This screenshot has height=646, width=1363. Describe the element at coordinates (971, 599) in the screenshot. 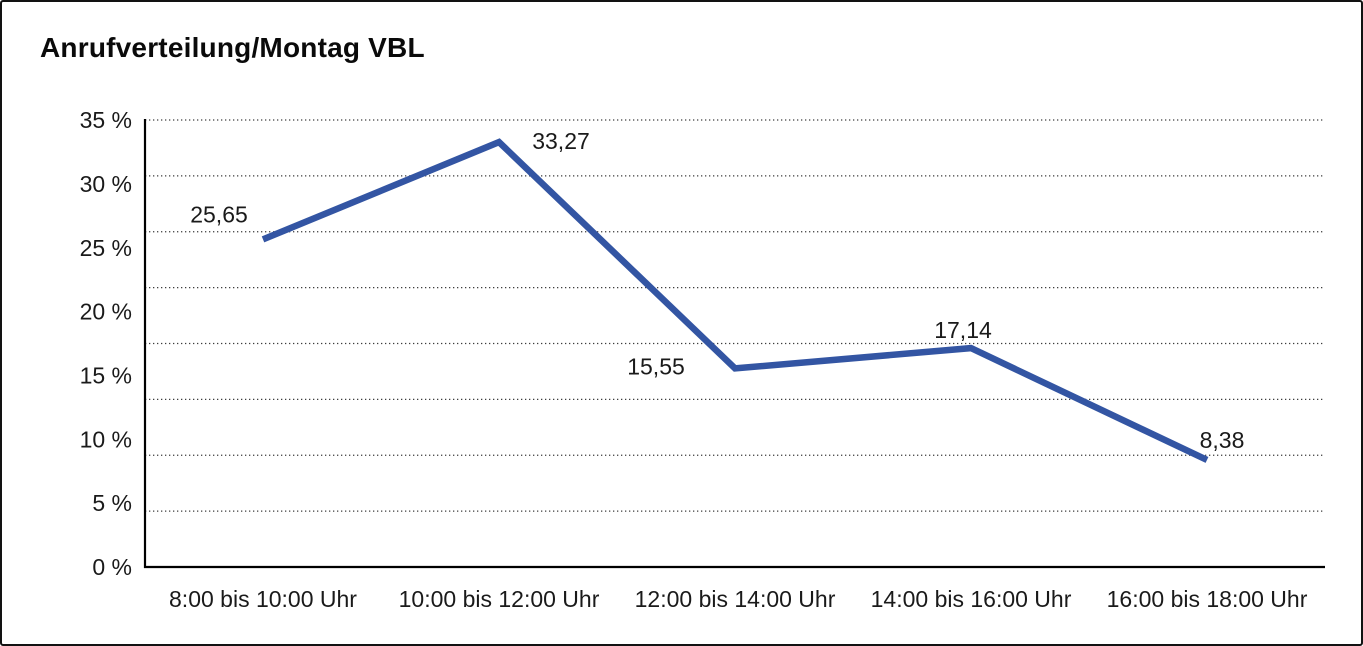

I see `x-axis-category-label: 14:00 bis 16:00 Uhr` at that location.